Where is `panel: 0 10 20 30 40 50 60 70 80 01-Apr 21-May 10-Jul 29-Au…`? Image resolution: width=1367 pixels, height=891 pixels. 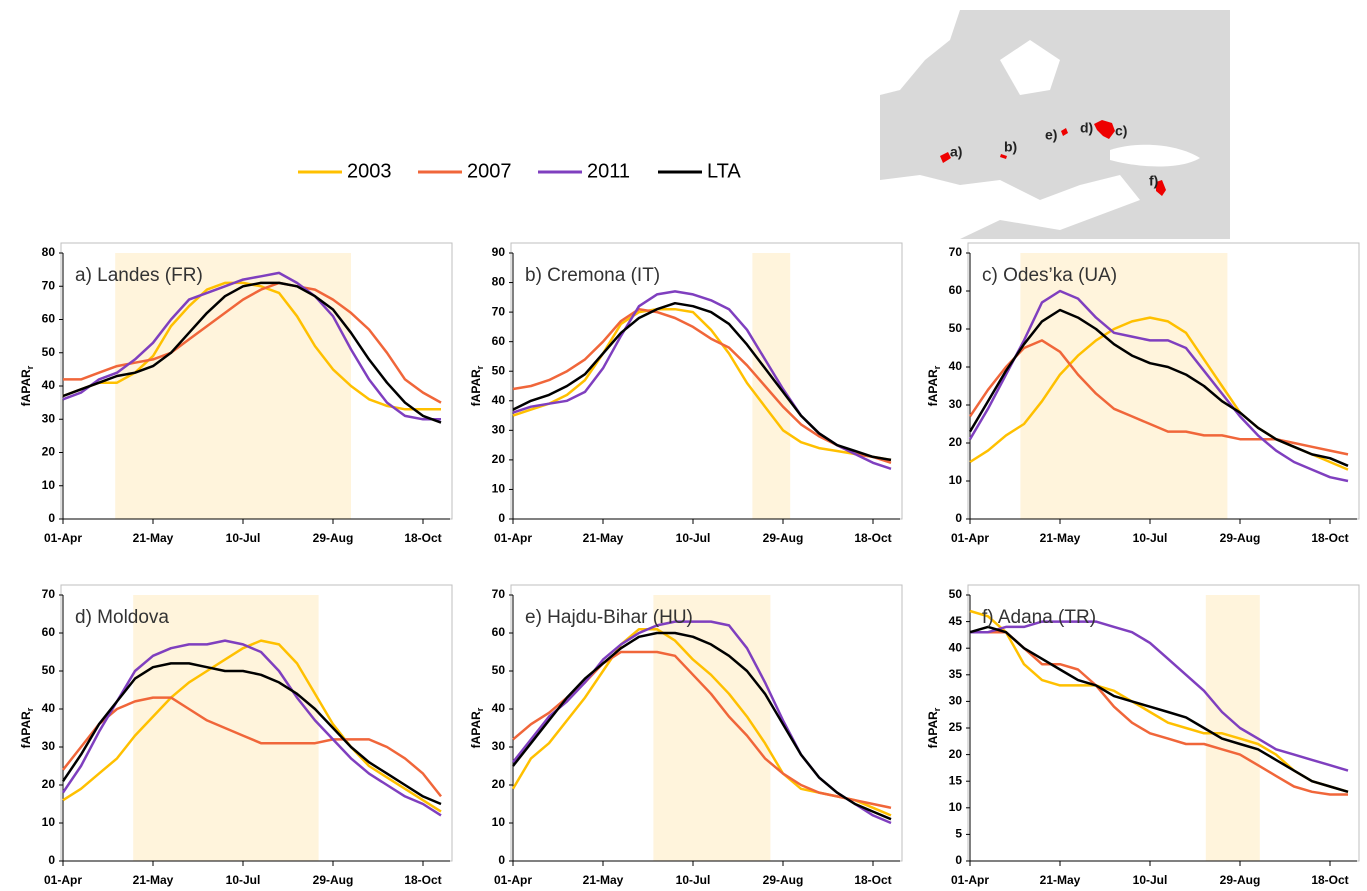 panel: 0 10 20 30 40 50 60 70 80 01-Apr 21-May 10-Jul 29-Au… is located at coordinates (236, 393).